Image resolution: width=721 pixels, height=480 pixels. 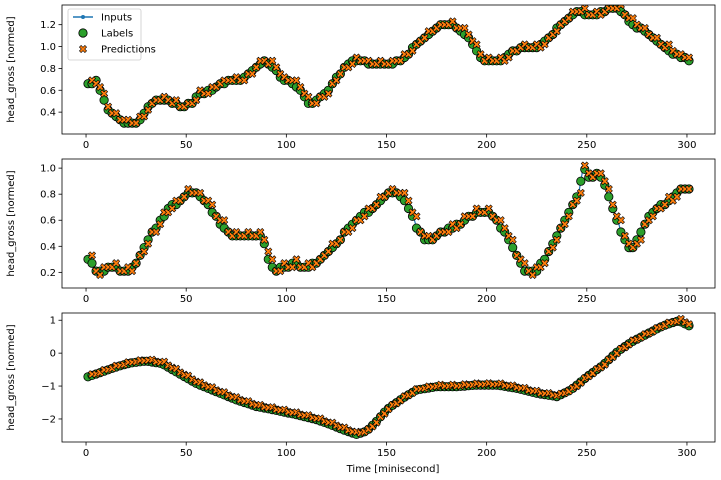 What do you see at coordinates (48, 387) in the screenshot?
I see `y-tick-label: −1` at bounding box center [48, 387].